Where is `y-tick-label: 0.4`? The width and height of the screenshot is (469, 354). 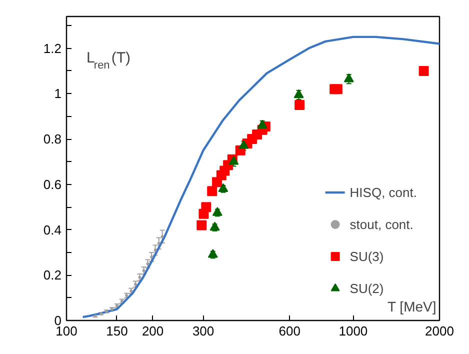
y-tick-label: 0.4 is located at coordinates (52, 230).